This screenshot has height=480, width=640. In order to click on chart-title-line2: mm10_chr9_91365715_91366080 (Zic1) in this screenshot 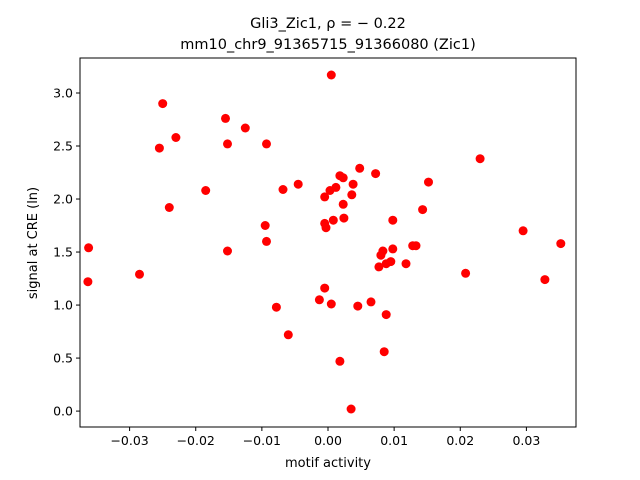, I will do `click(328, 45)`.